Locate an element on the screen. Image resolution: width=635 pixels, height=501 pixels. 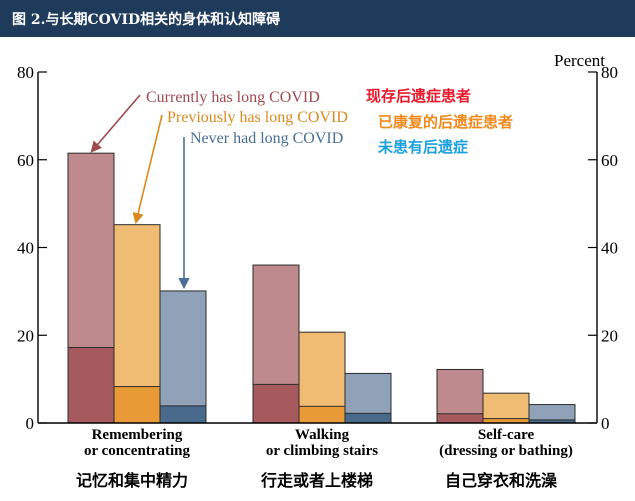
y-tick-label-left: 80 is located at coordinates (25, 72).